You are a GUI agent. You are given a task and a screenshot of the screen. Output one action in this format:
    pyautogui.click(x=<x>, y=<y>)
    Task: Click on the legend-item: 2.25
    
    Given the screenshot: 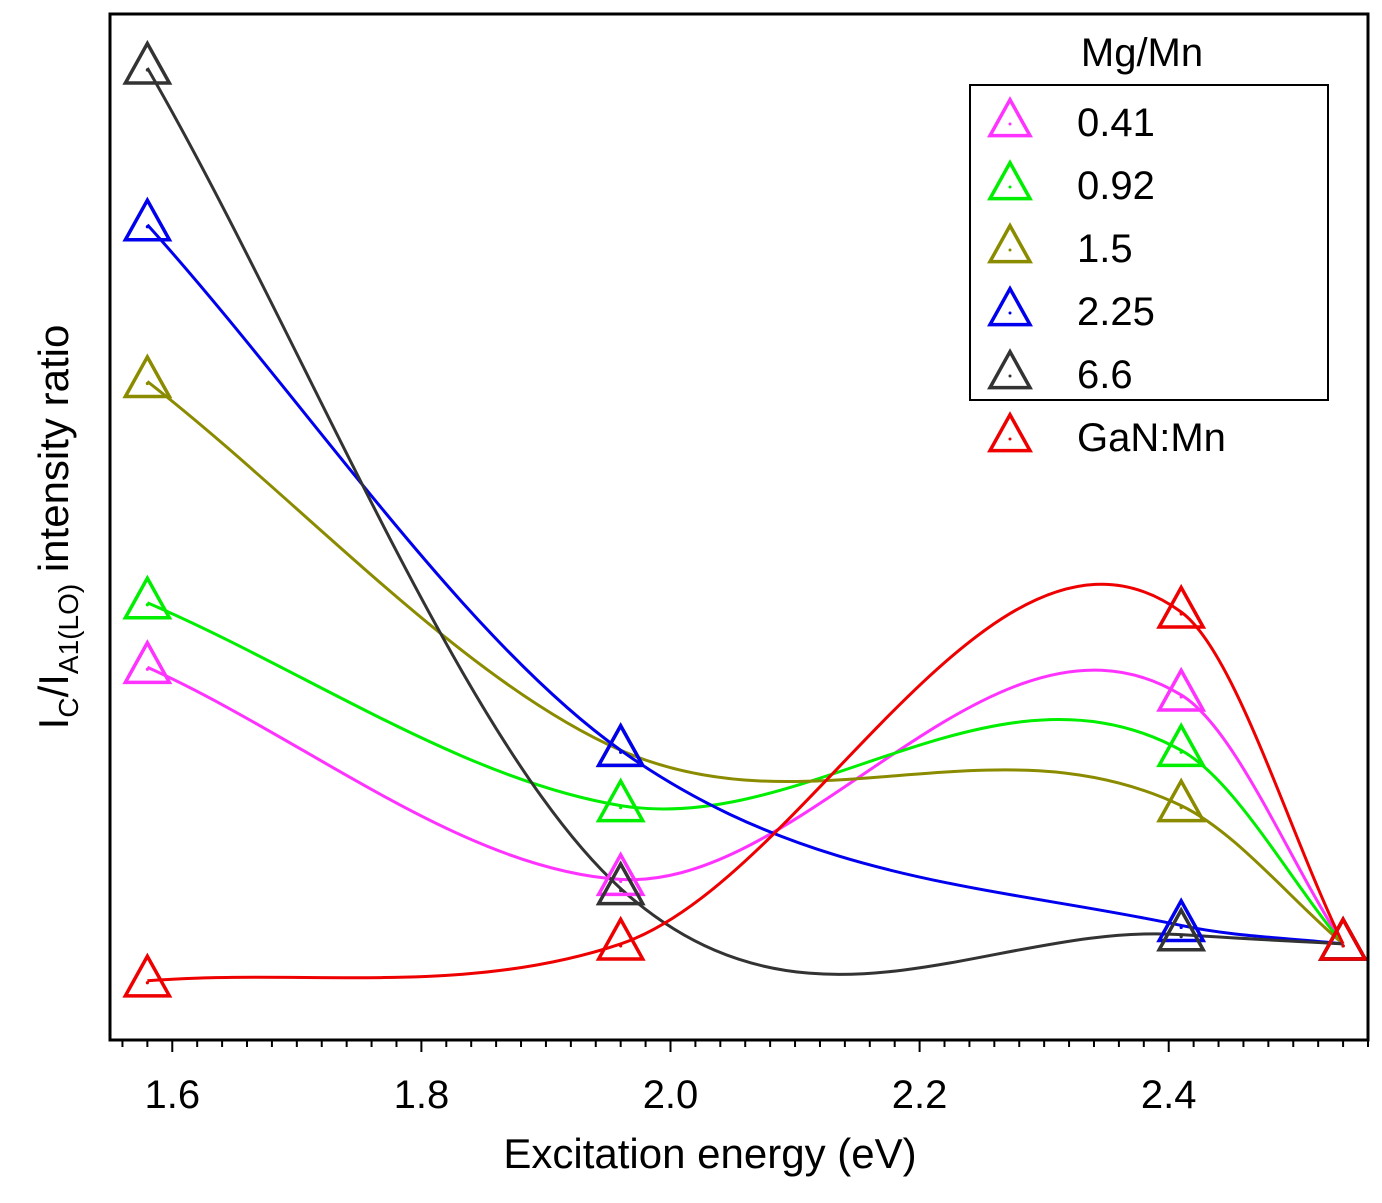 What is the action you would take?
    pyautogui.click(x=1071, y=309)
    